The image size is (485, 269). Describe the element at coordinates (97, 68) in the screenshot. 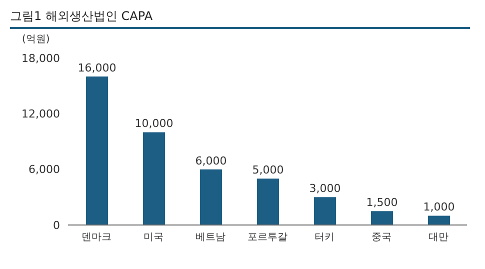

I see `data-label: 16,000` at that location.